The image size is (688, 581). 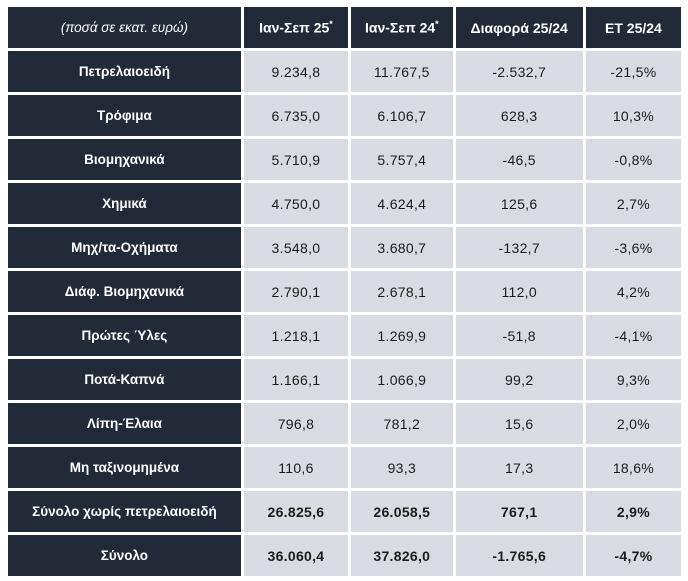 What do you see at coordinates (402, 27) in the screenshot?
I see `column-header: Ιαν-Σεπ 24*` at bounding box center [402, 27].